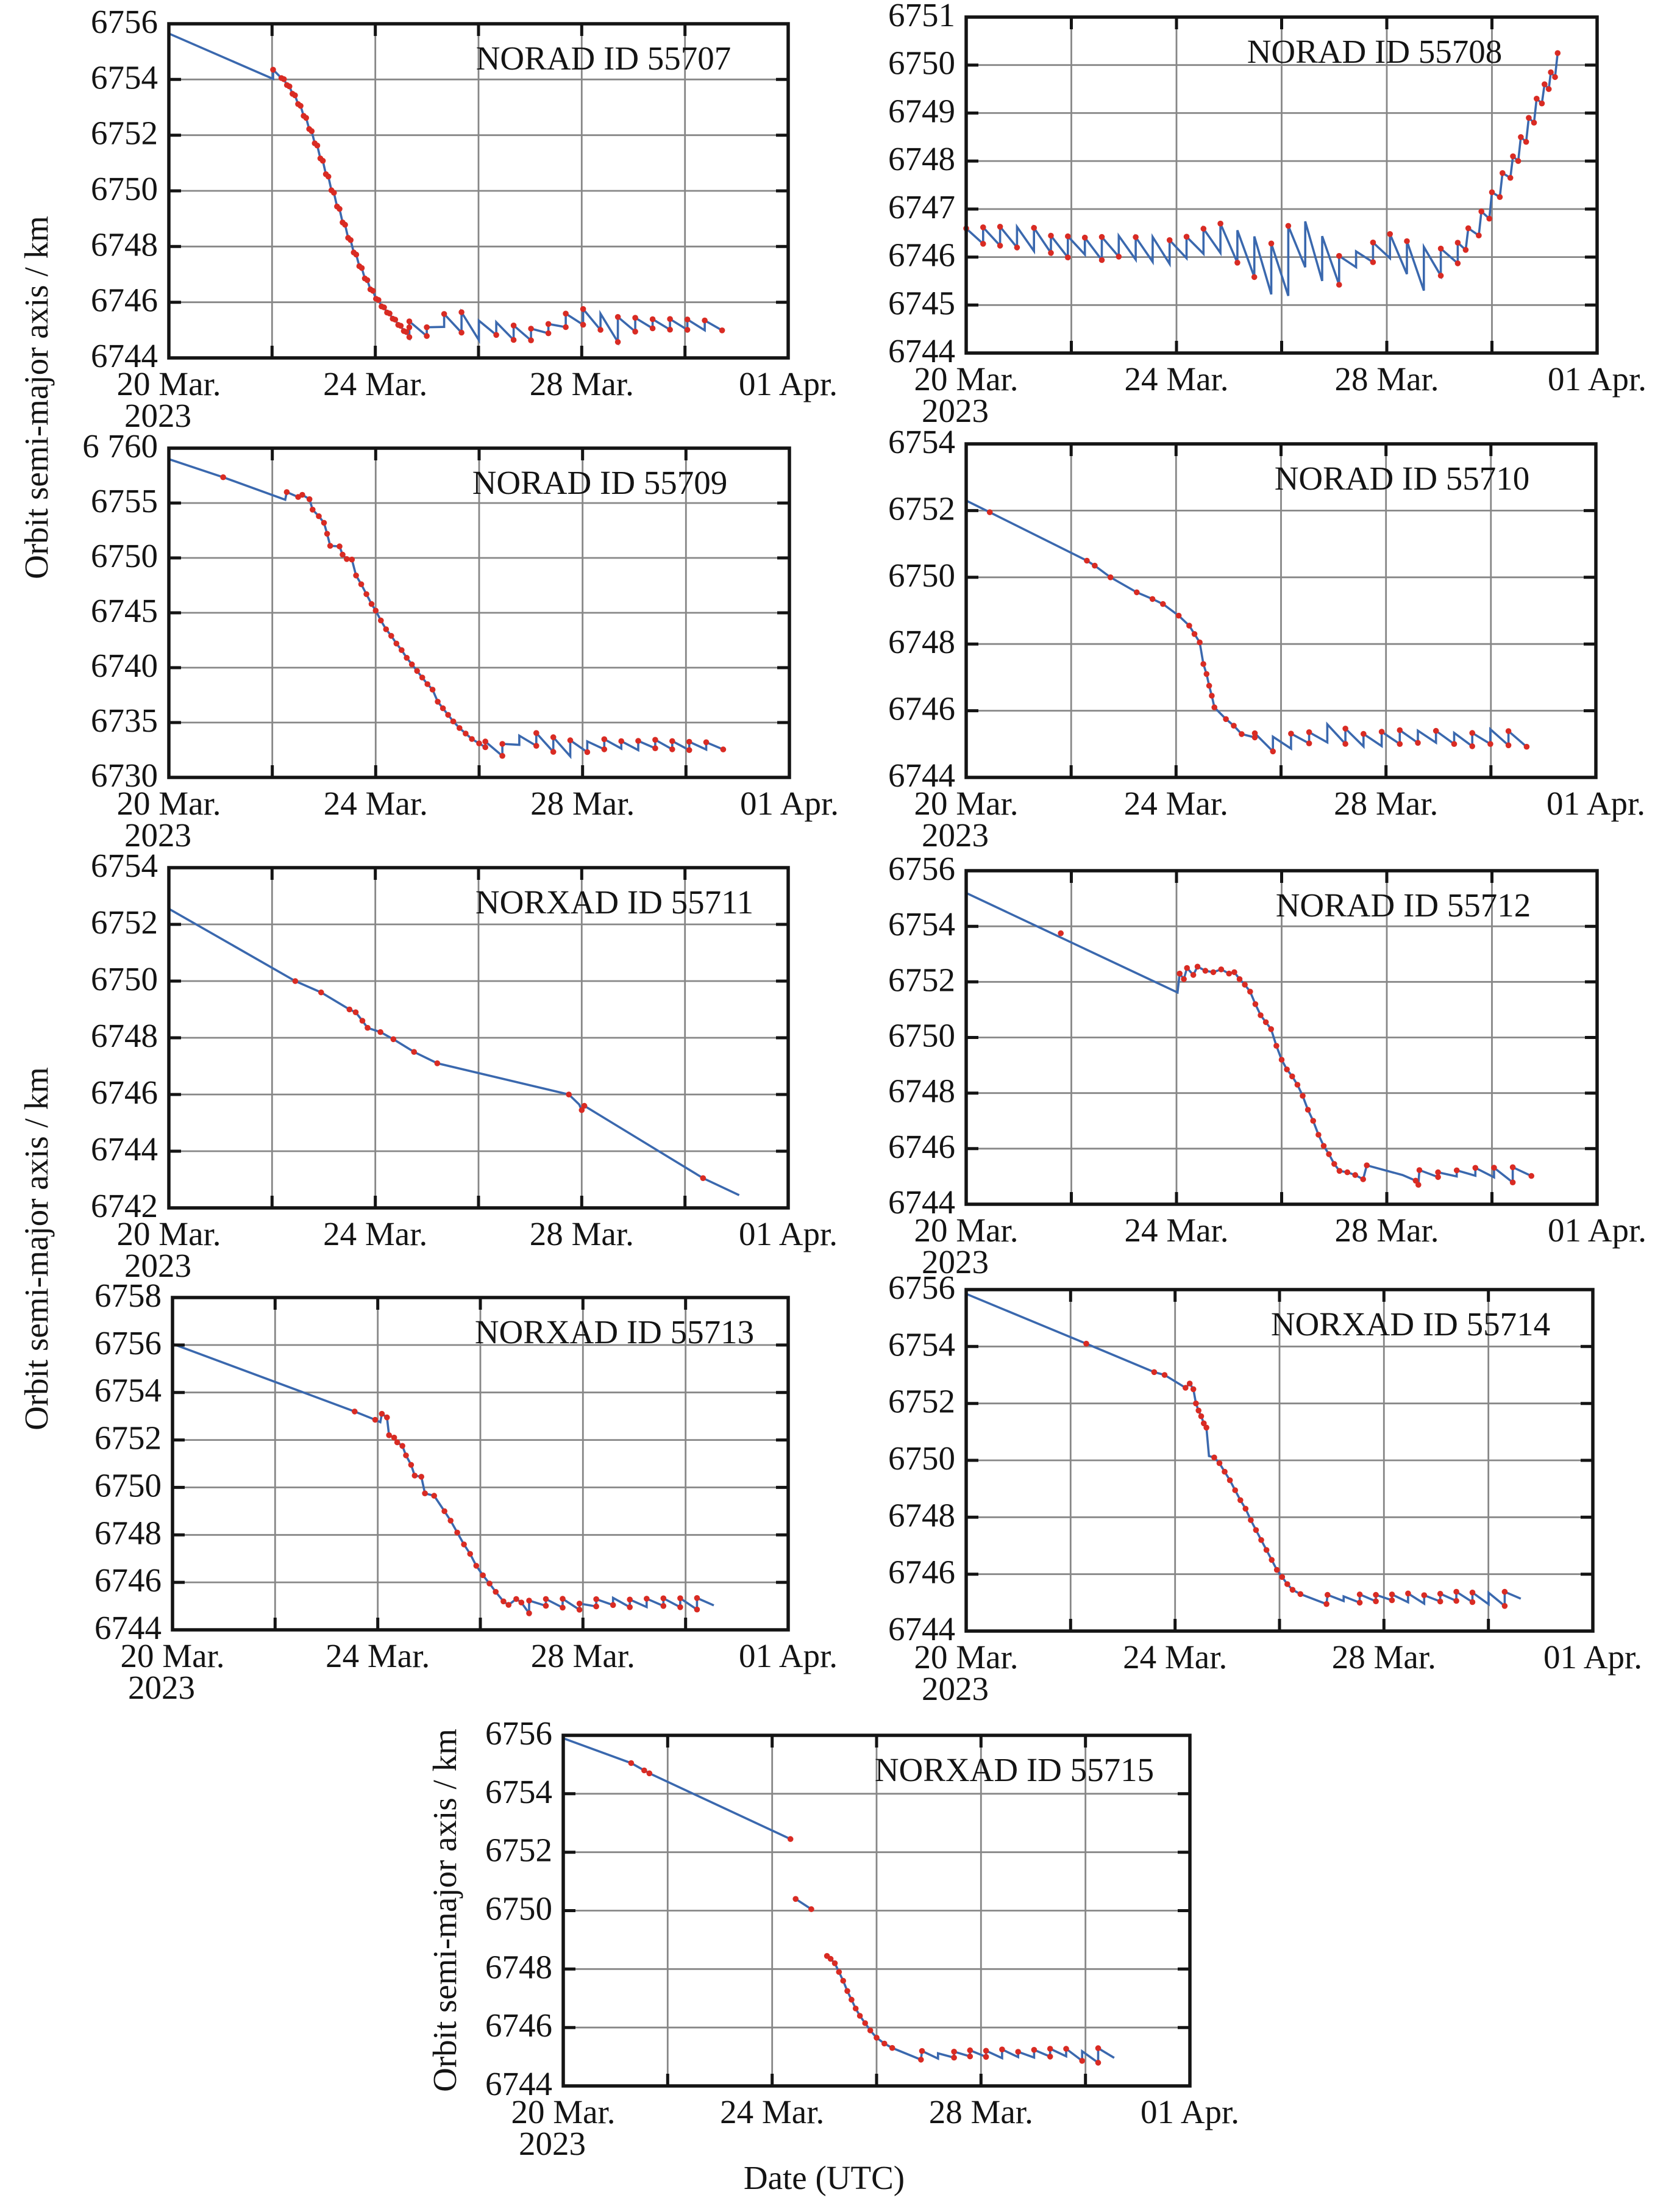 The image size is (1680, 2203). What do you see at coordinates (1410, 1324) in the screenshot?
I see `svg-text: NORXAD ID 55714` at bounding box center [1410, 1324].